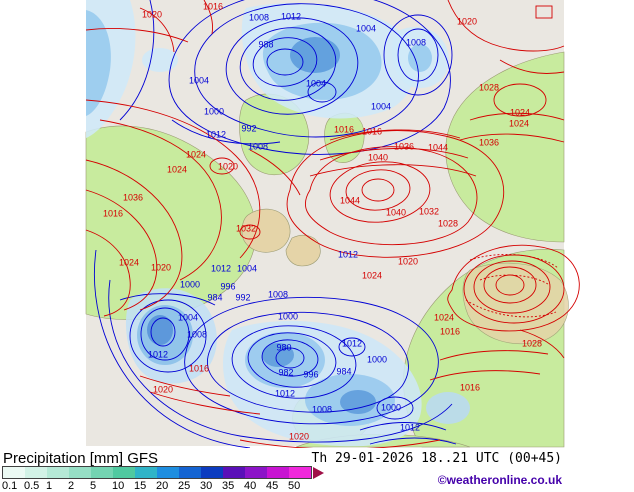 The height and width of the screenshot is (492, 634). I want to click on legend-tick: 5, so click(93, 486).